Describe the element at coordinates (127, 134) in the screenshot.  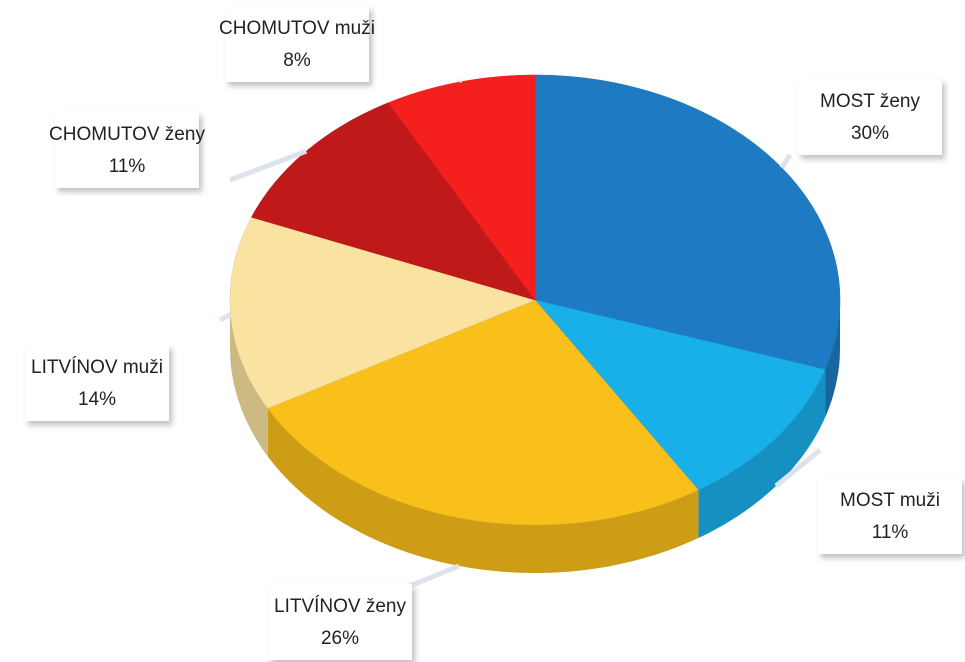
I see `label-category: CHOMUTOV ženy` at that location.